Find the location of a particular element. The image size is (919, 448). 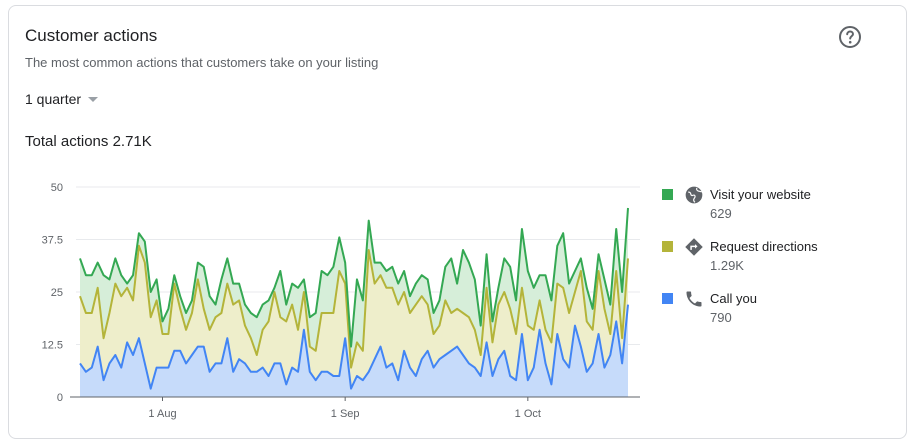

x-tick-label: 1 Sep is located at coordinates (345, 414).